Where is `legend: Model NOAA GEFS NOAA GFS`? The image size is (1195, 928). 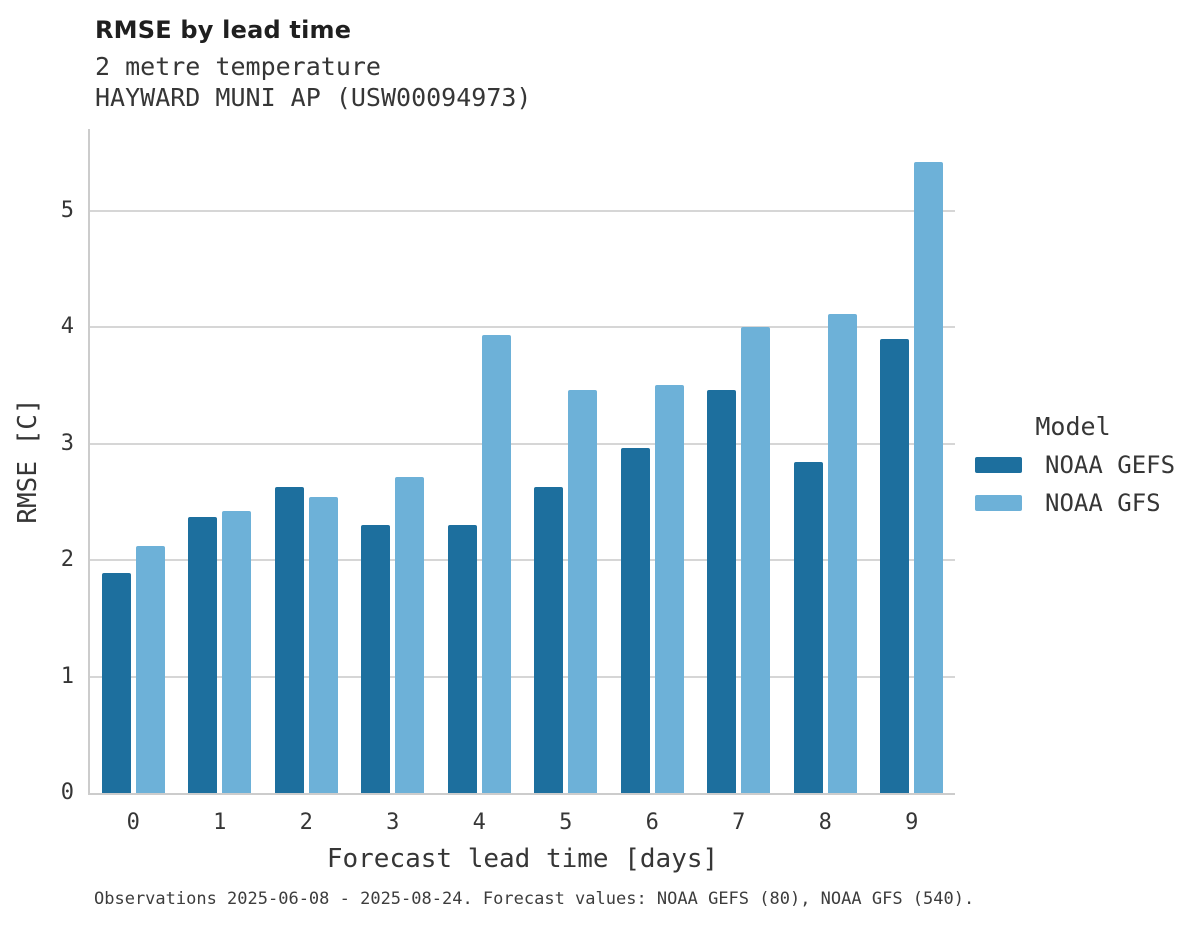
legend: Model NOAA GEFS NOAA GFS is located at coordinates (1081, 470).